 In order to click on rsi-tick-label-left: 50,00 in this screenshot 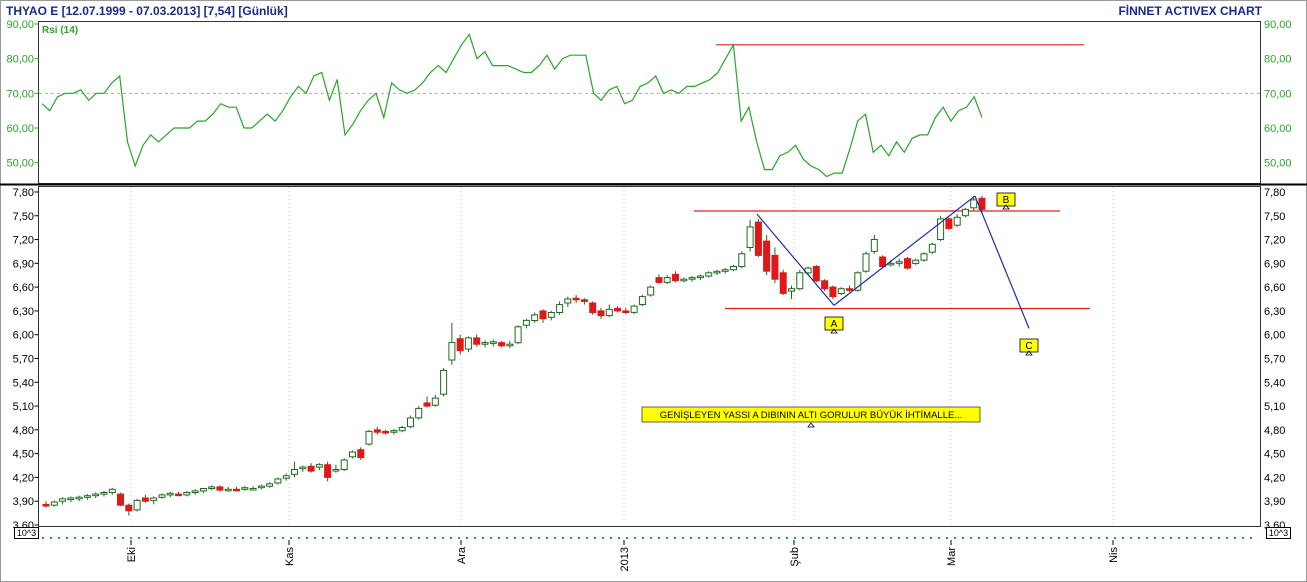, I will do `click(20, 164)`.